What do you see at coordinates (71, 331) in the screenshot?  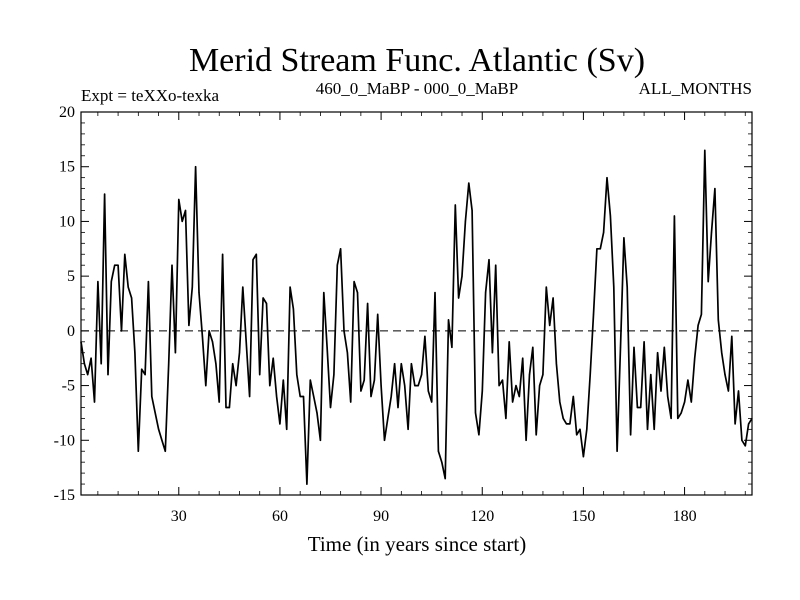 I see `y-tick-label: 0` at bounding box center [71, 331].